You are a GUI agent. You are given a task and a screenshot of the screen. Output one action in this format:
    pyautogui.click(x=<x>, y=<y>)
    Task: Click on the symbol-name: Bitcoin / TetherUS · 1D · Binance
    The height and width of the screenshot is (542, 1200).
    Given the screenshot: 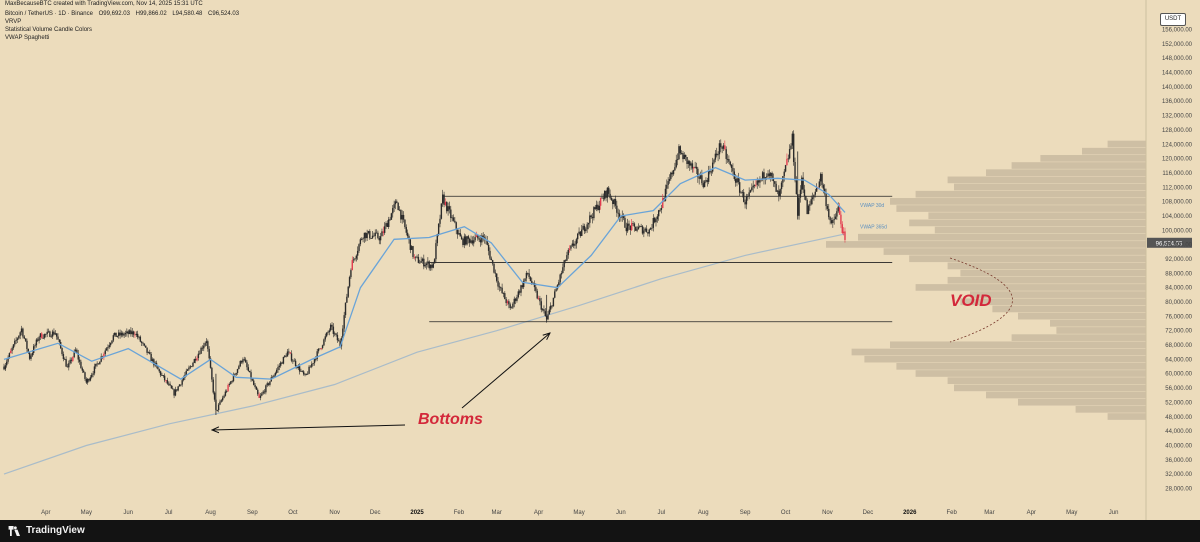 What is the action you would take?
    pyautogui.click(x=49, y=14)
    